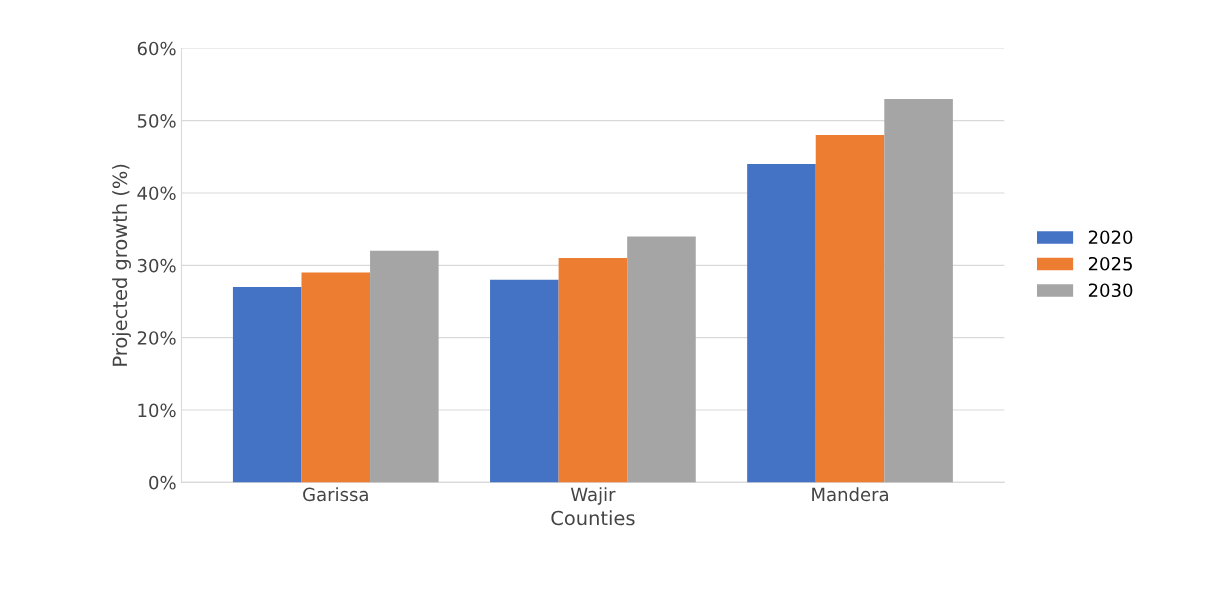 The width and height of the screenshot is (1210, 603). Describe the element at coordinates (157, 410) in the screenshot. I see `y-tick-label: 10%` at that location.